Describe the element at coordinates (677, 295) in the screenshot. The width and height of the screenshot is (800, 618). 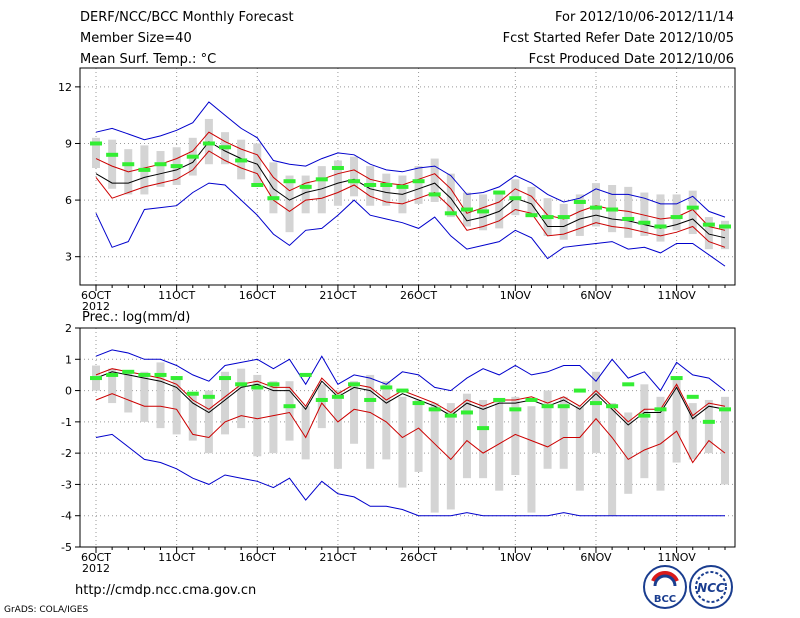
I see `temp-xtick-label-7: 11NOV` at that location.